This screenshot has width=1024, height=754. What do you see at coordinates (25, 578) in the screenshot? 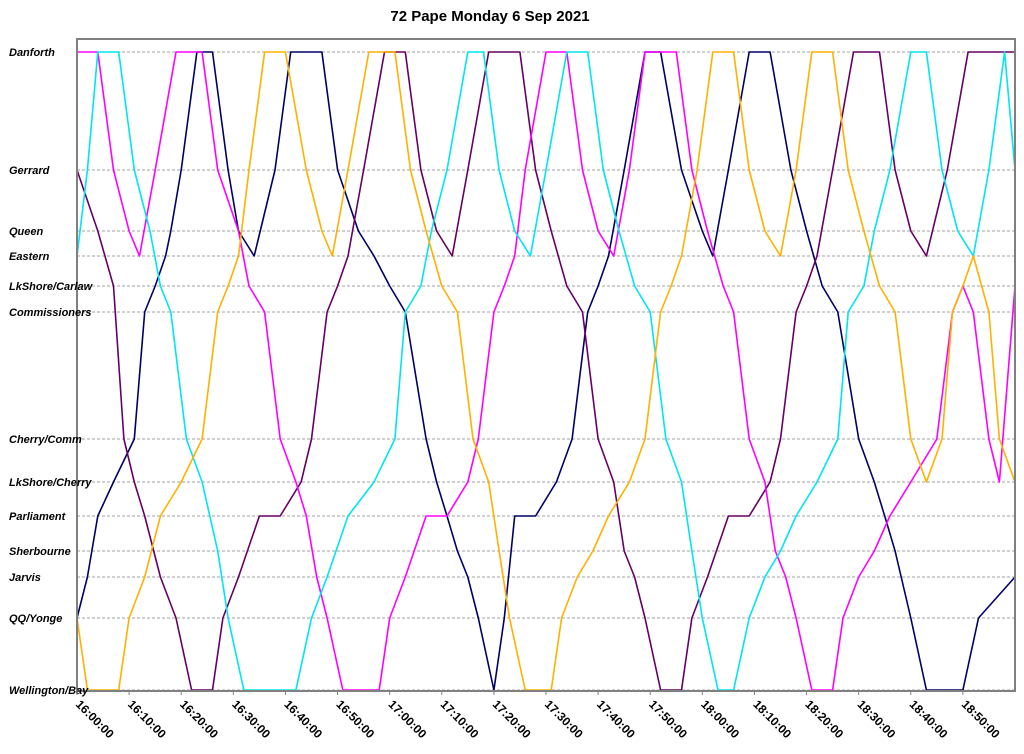
I see `stop-label: Jarvis` at bounding box center [25, 578].